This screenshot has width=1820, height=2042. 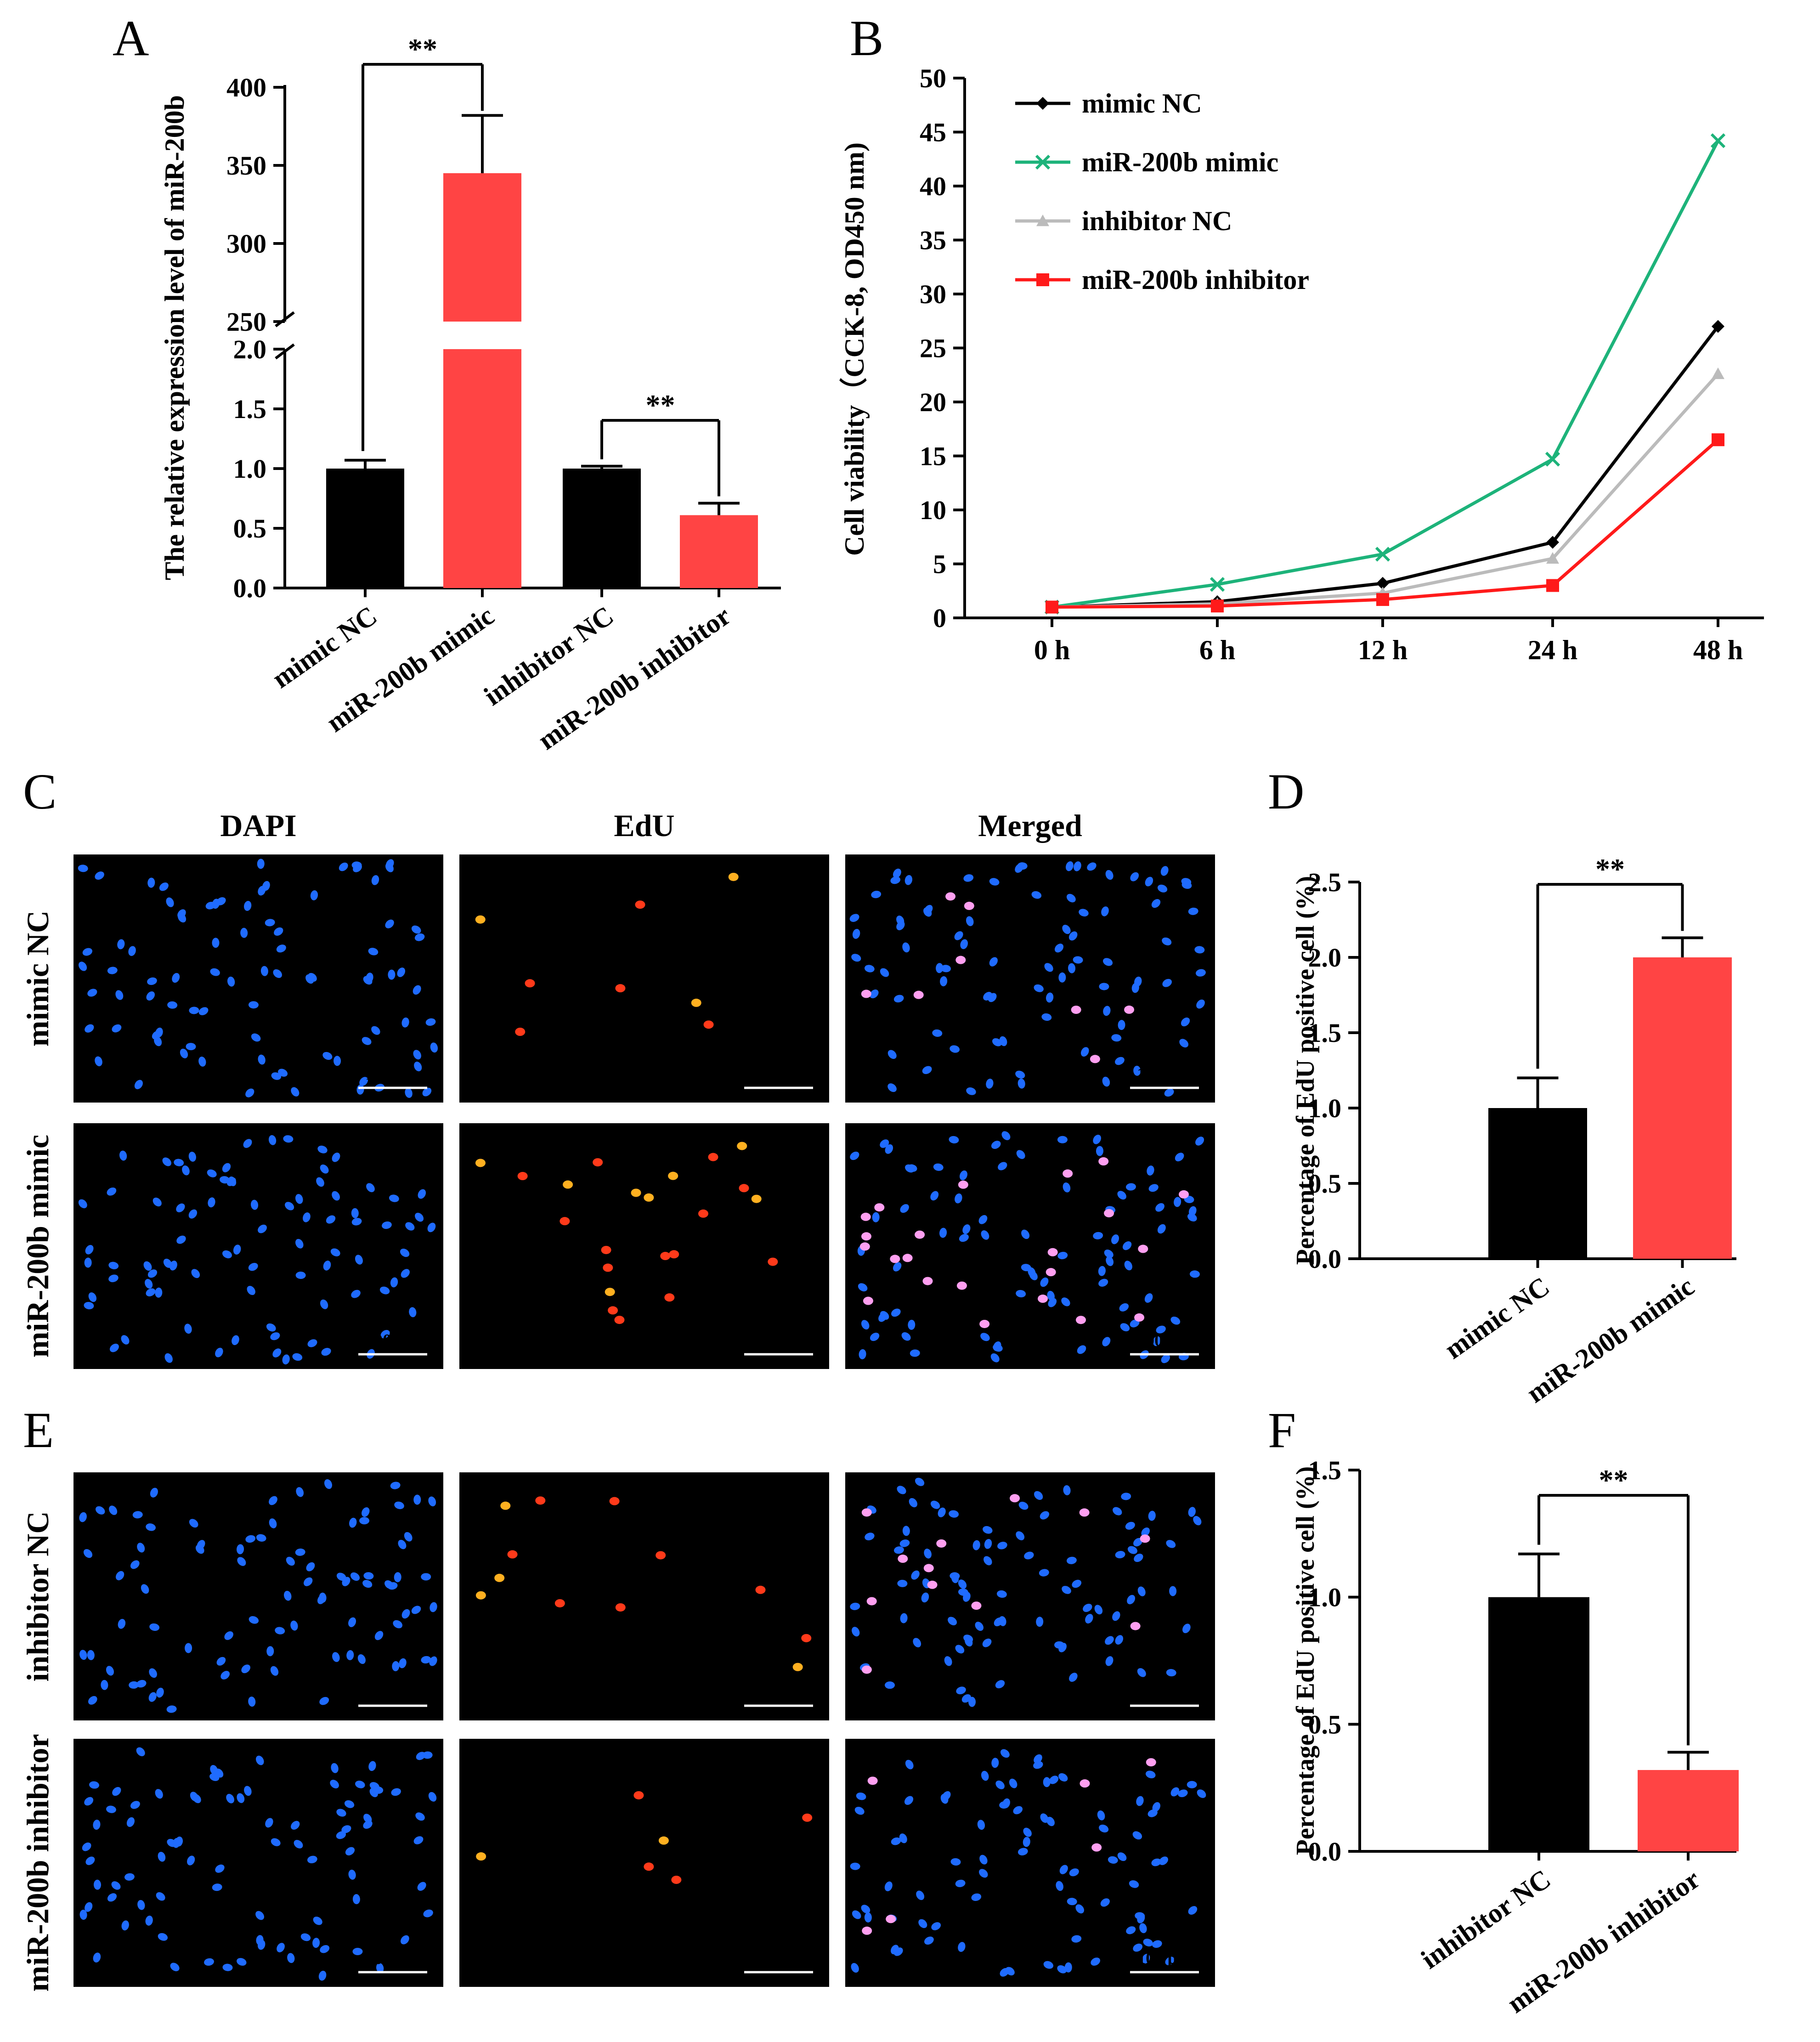 What do you see at coordinates (933, 294) in the screenshot?
I see `b-y-tick-label: 30` at bounding box center [933, 294].